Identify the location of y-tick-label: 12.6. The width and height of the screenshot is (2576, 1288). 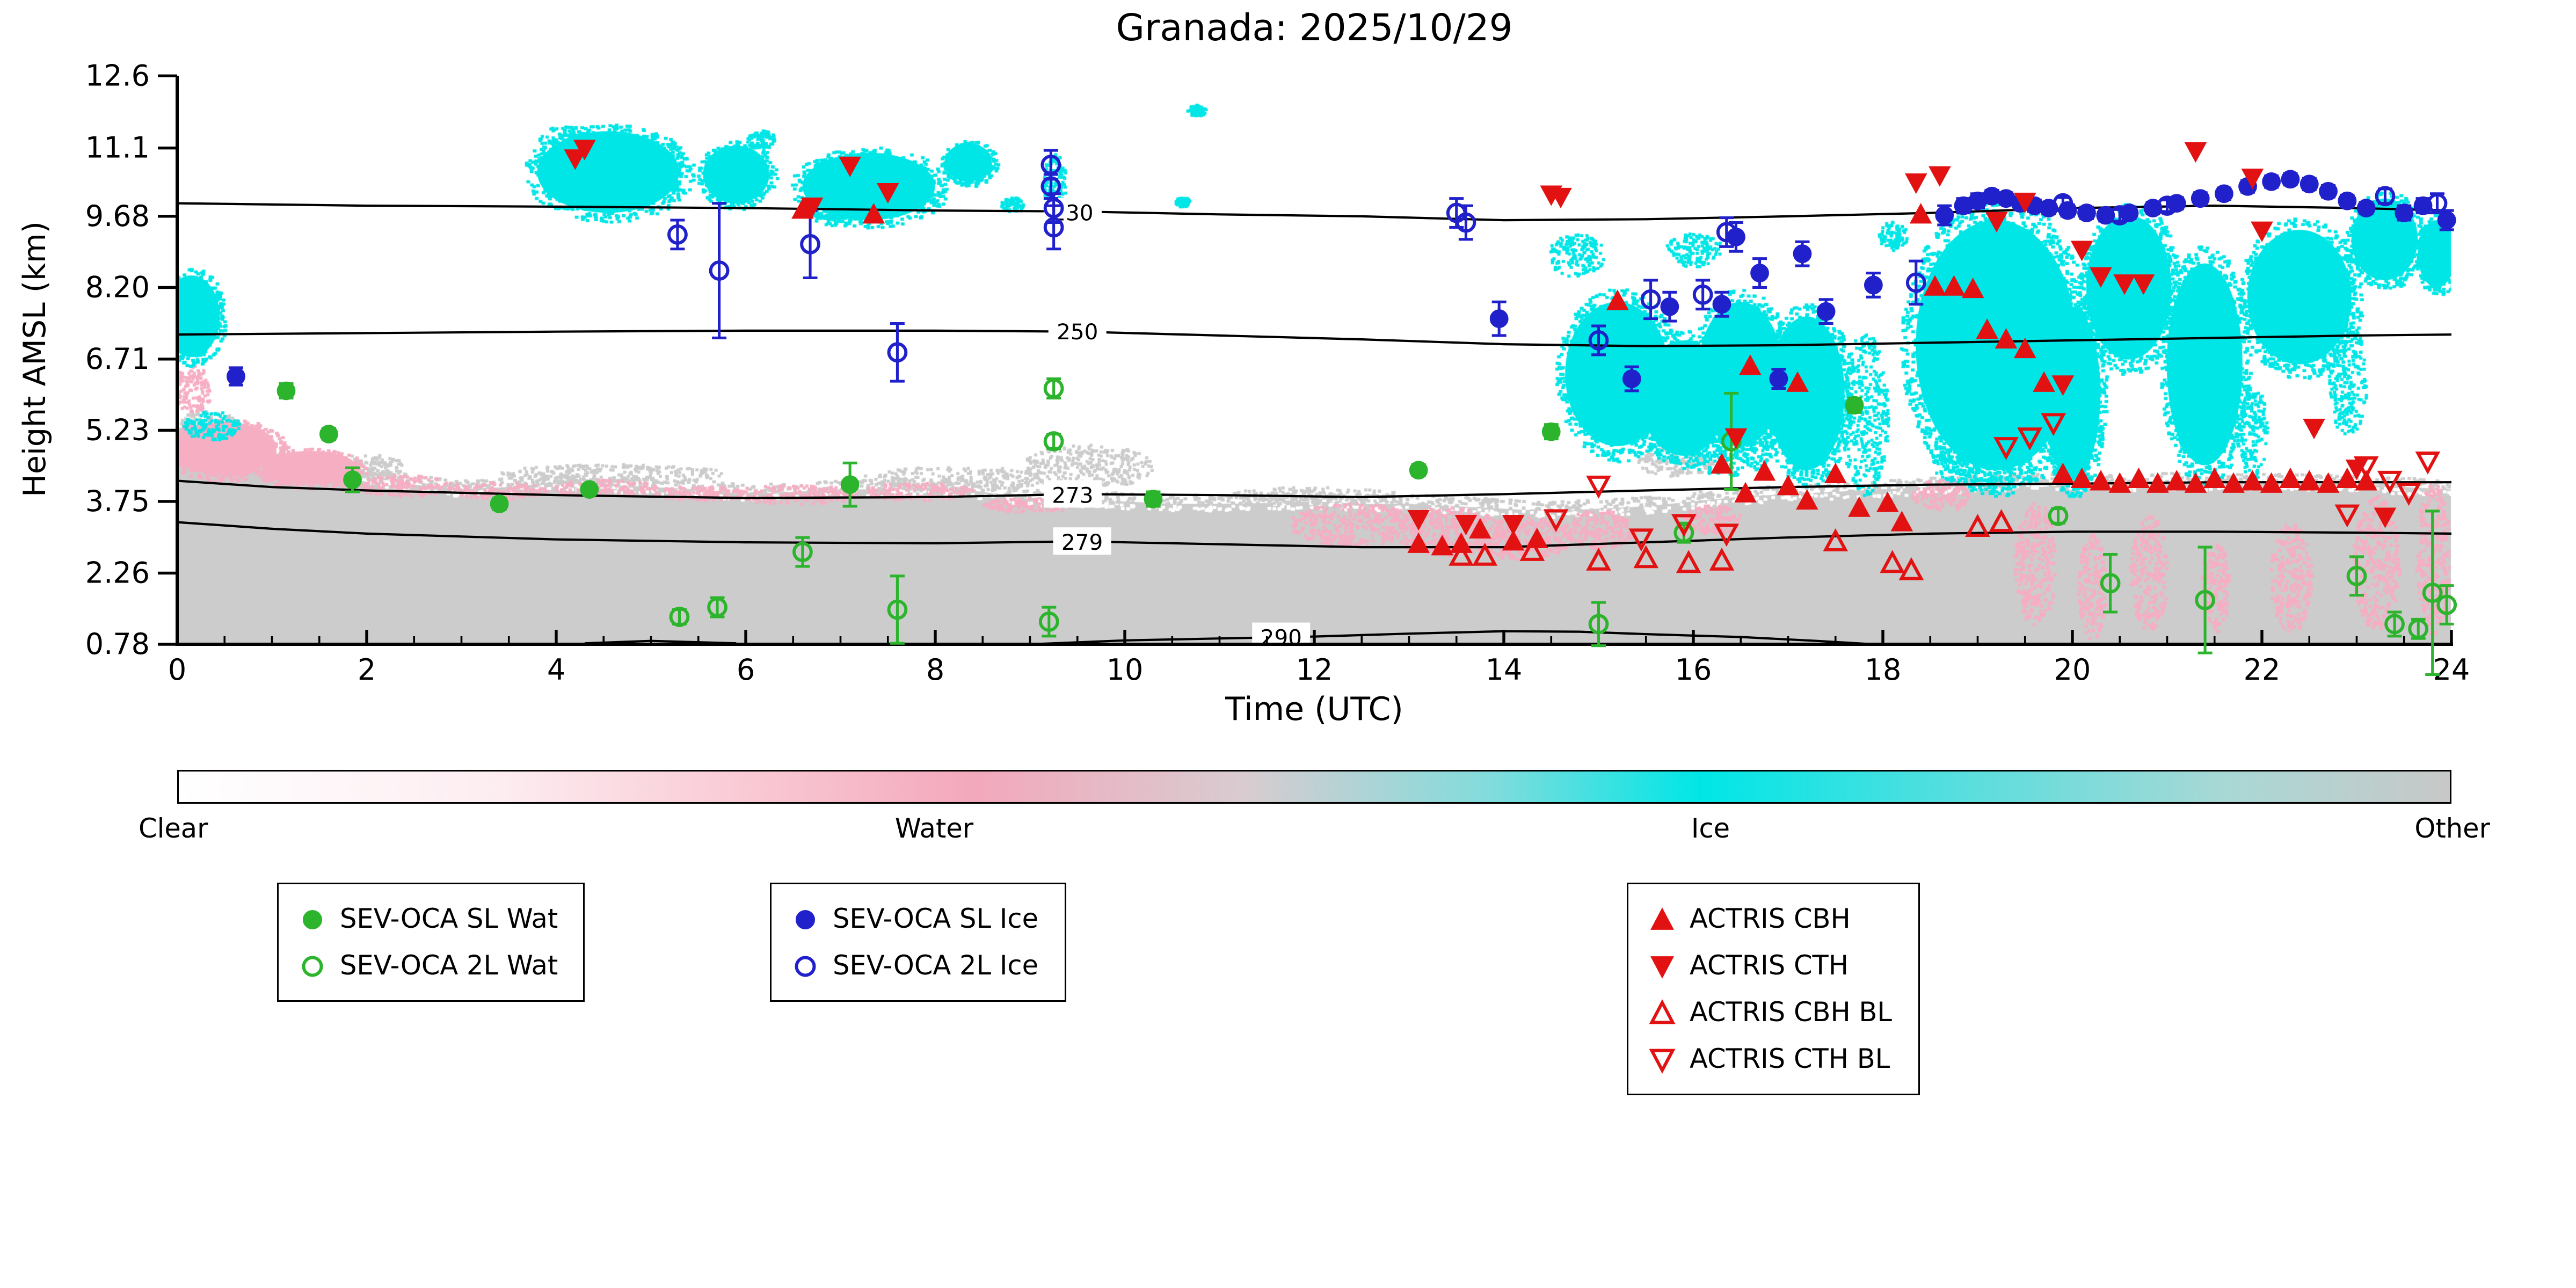
(117, 75).